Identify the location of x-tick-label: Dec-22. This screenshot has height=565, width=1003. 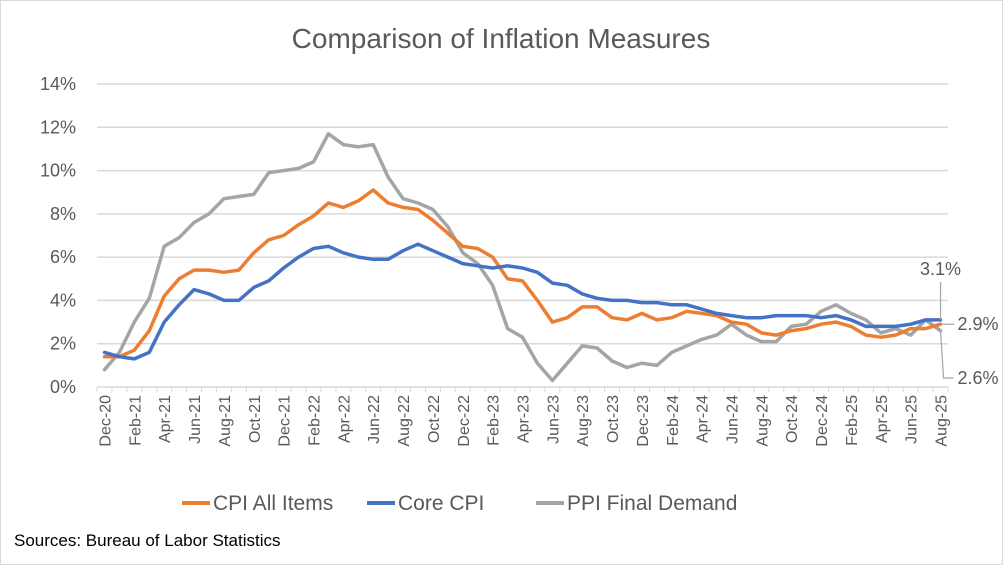
(464, 421).